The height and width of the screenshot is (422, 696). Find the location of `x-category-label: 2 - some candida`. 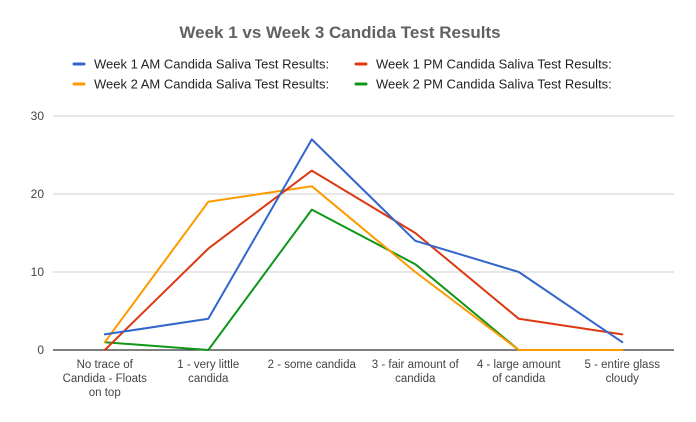

x-category-label: 2 - some candida is located at coordinates (312, 365).